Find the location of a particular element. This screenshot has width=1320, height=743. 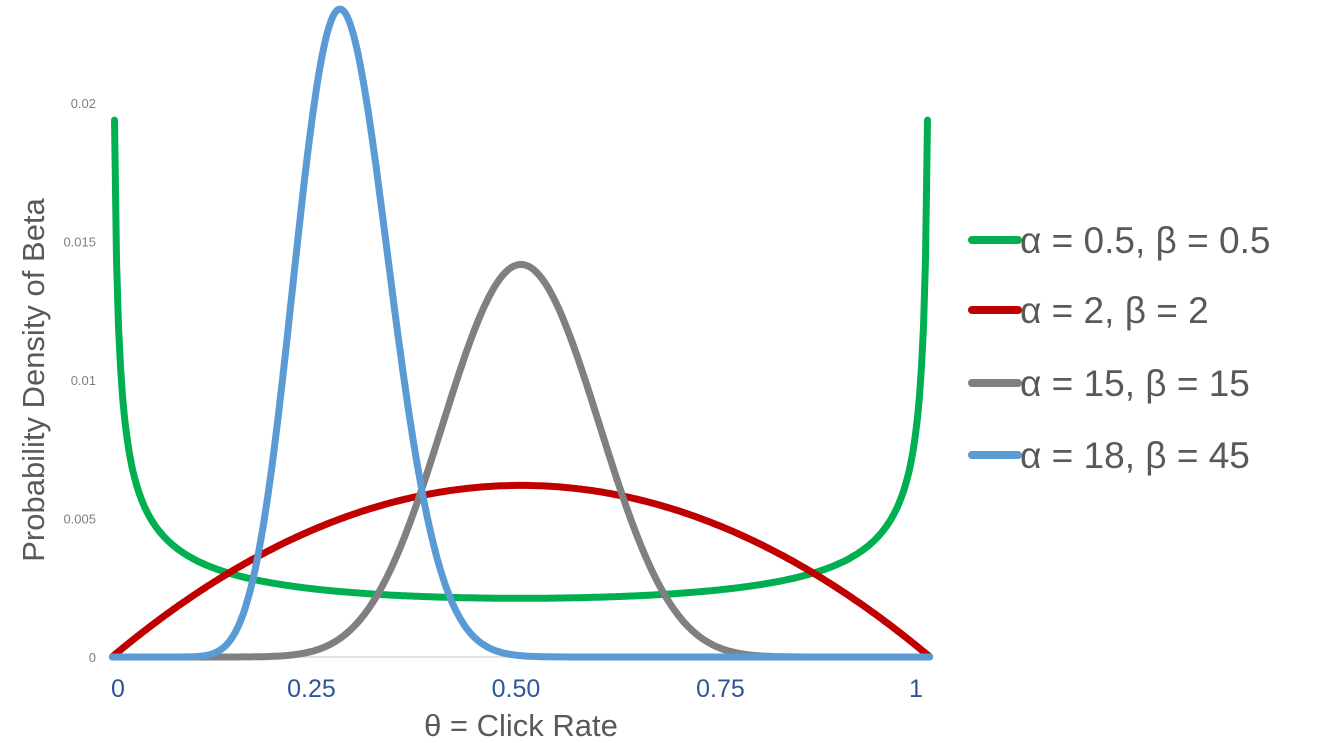

y-tick-label: 0.005 is located at coordinates (79, 519).